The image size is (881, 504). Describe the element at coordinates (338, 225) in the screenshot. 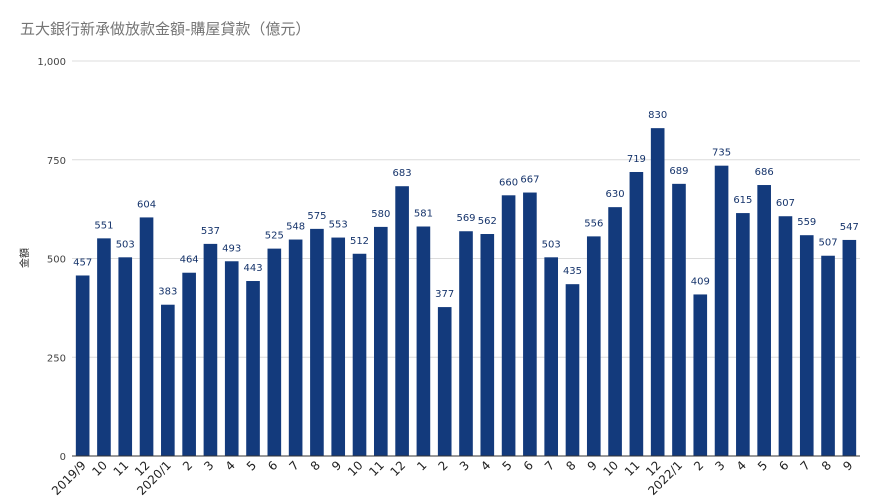

I see `data-label: 553` at that location.